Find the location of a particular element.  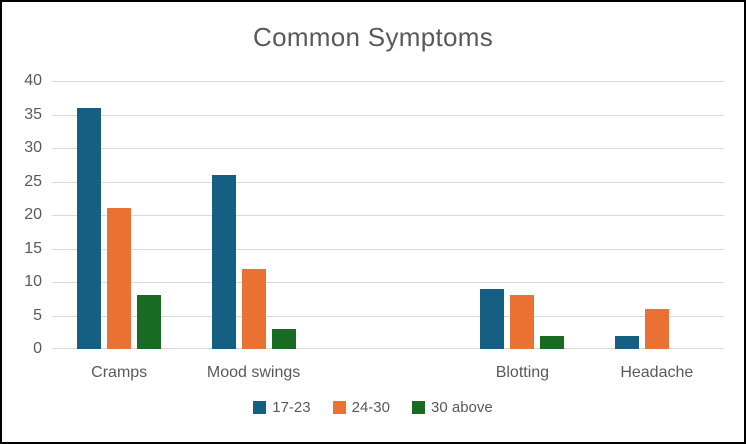

legend: 17-23 24-30 30 above is located at coordinates (373, 407).